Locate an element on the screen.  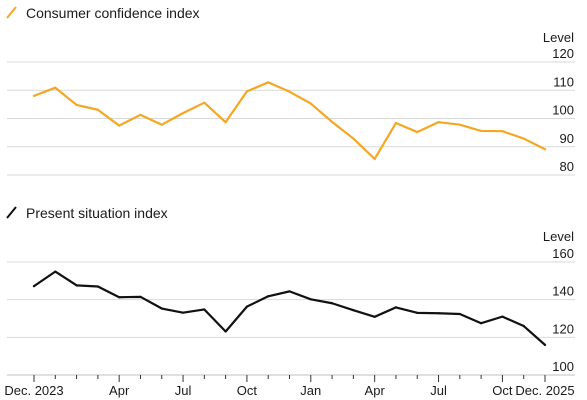
unit-label-bottom: Level is located at coordinates (558, 236).